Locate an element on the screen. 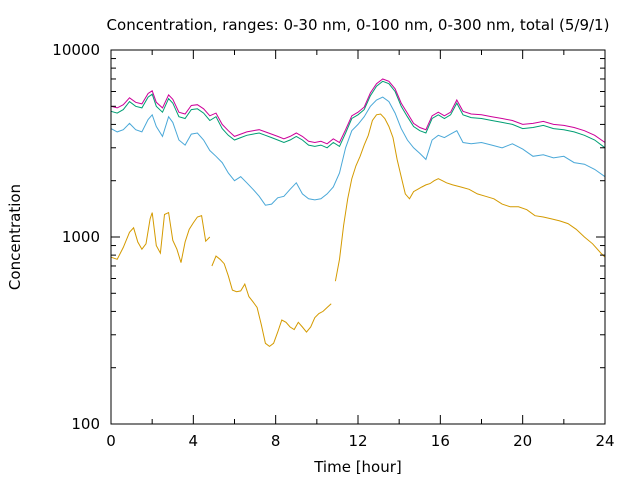 This screenshot has height=480, width=640. x-tick-label: 8 is located at coordinates (276, 441).